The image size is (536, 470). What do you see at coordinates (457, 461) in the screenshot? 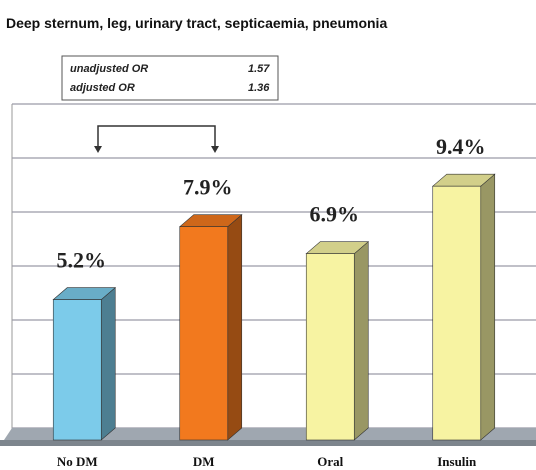
I see `x-tick-label: Insulin` at bounding box center [457, 461].